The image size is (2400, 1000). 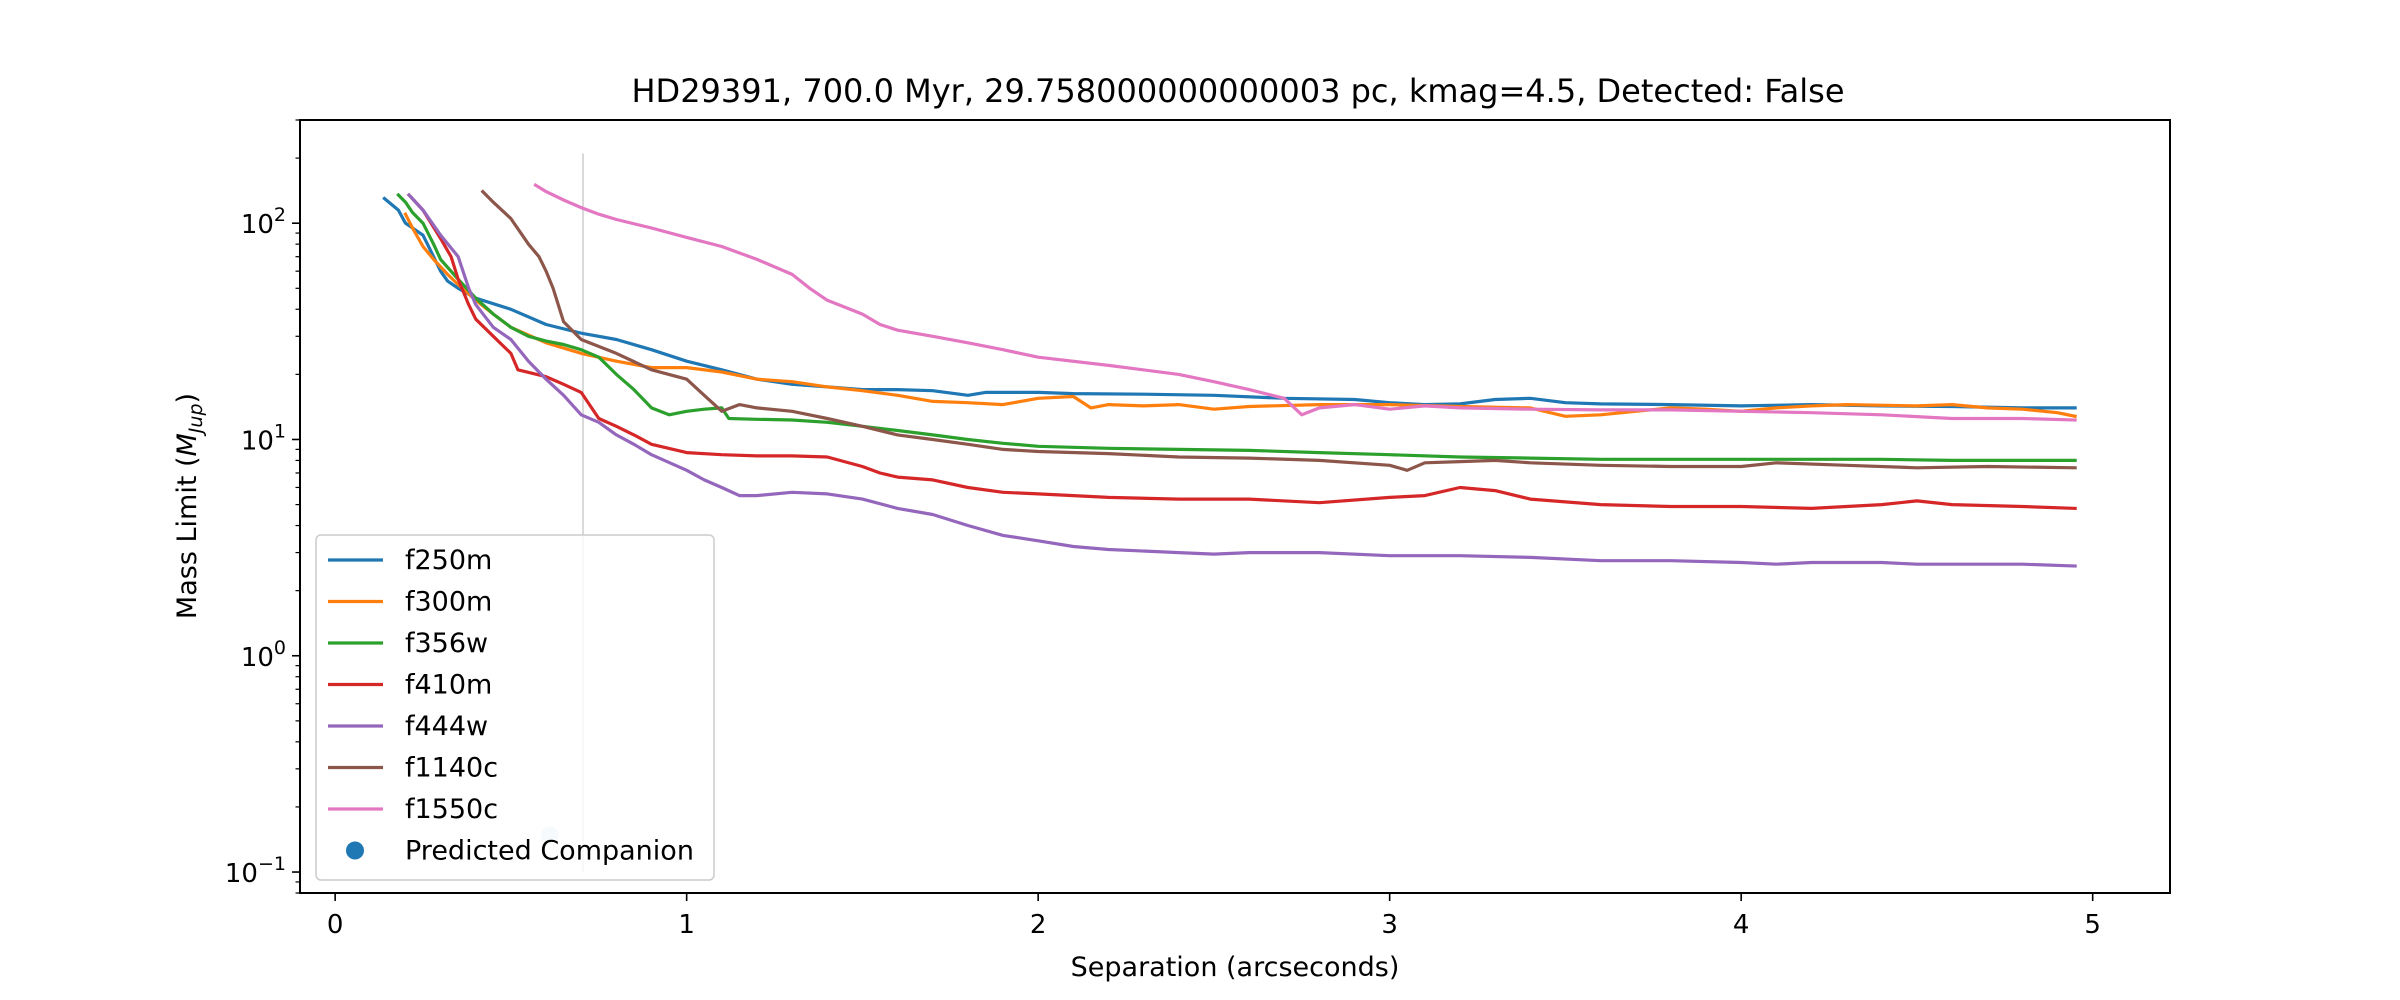 What do you see at coordinates (451, 809) in the screenshot?
I see `legend-label-f1550c: f1550c` at bounding box center [451, 809].